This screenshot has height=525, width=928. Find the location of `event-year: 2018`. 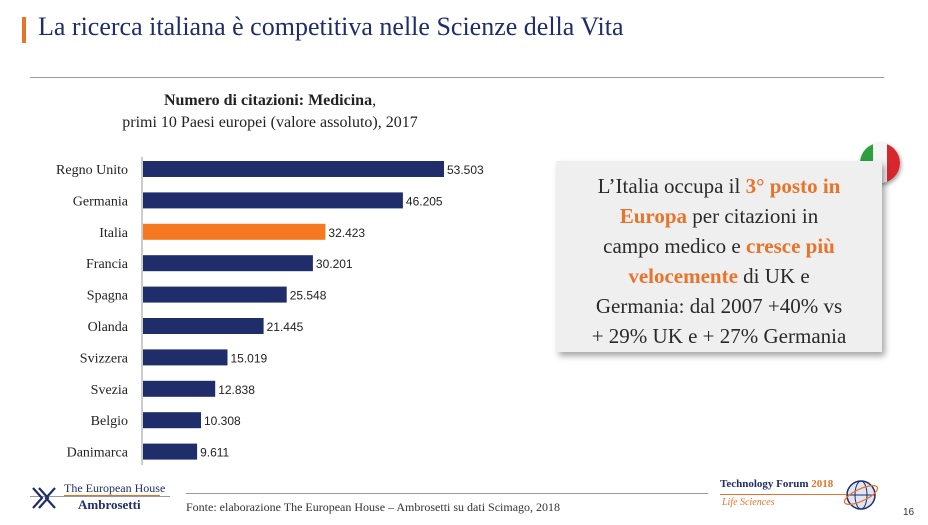

event-year: 2018 is located at coordinates (822, 484).